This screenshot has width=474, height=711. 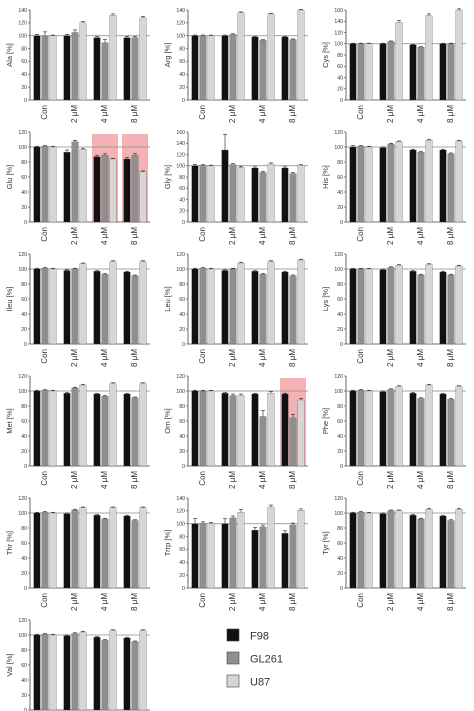 I want to click on y-tick-label: 160, so click(x=338, y=11).